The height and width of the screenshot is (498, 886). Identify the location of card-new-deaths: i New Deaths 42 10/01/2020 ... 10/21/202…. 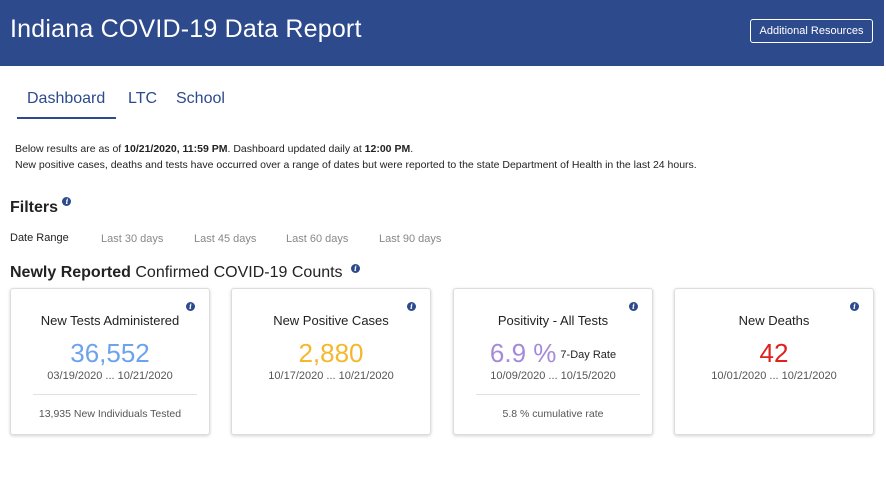
(774, 361).